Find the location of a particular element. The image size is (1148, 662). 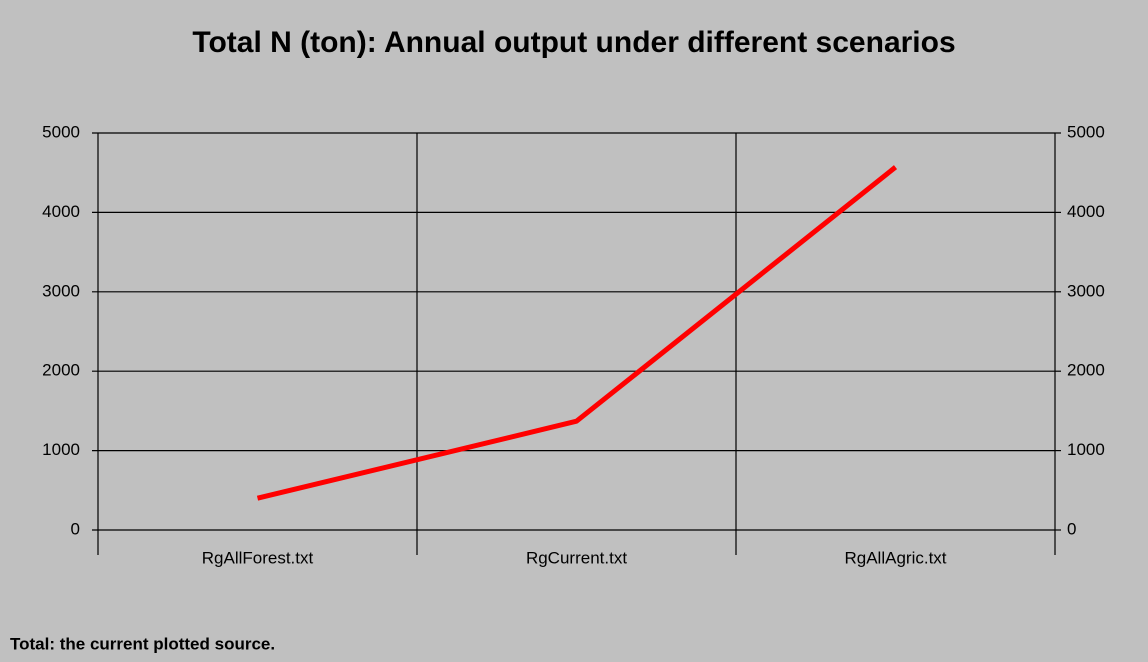

y2-tick-label: 5000 is located at coordinates (1086, 131).